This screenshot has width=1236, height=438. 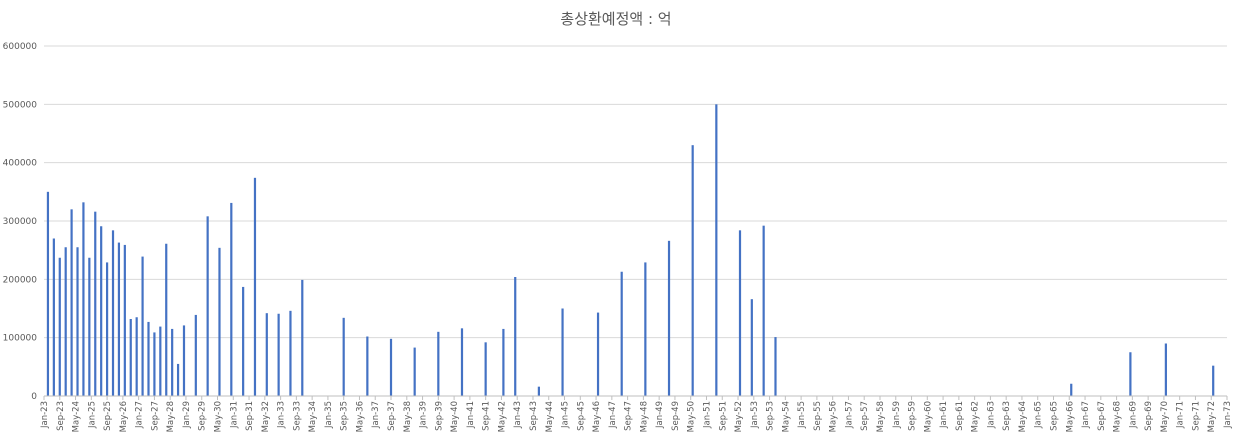 What do you see at coordinates (707, 415) in the screenshot?
I see `x-tick-label: Jan-51` at bounding box center [707, 415].